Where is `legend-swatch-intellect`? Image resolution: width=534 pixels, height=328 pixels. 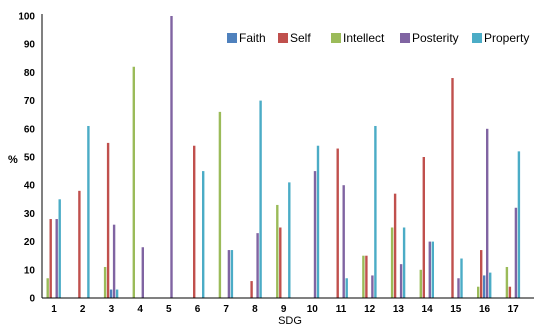 legend-swatch-intellect is located at coordinates (336, 38).